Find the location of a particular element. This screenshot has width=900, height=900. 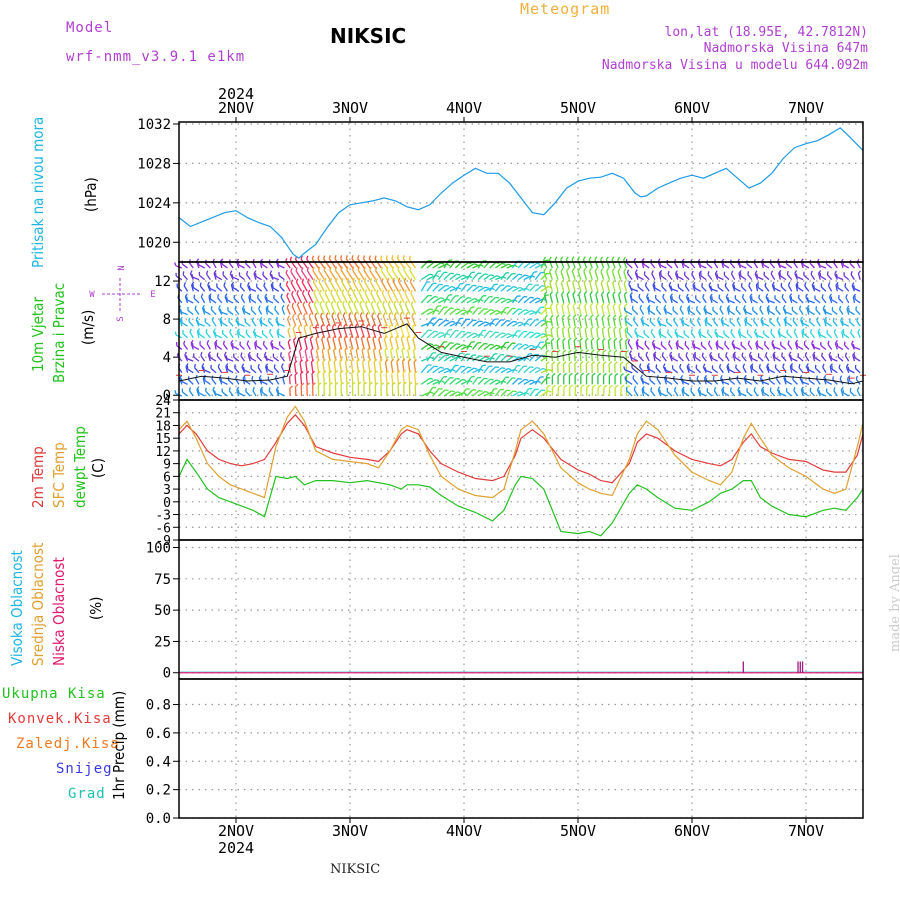

temp-sfc-line is located at coordinates (521, 452).